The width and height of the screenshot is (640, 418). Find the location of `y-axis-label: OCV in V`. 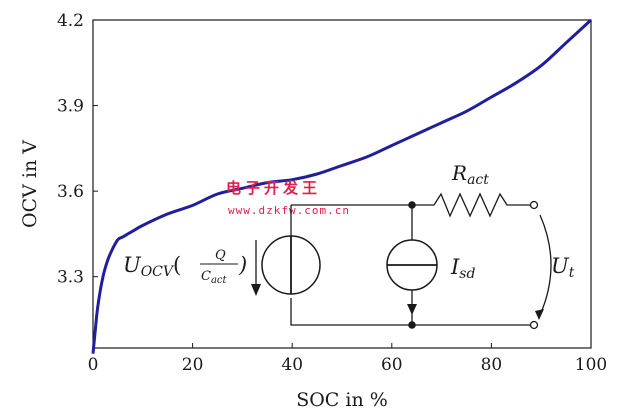

y-axis-label: OCV in V is located at coordinates (30, 184).